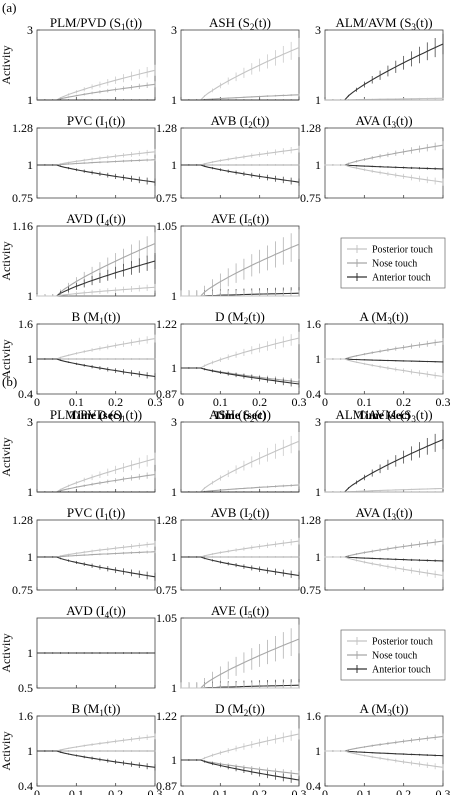 This screenshot has width=474, height=795. I want to click on subplot-title: AVD (I4(t)), so click(96, 219).